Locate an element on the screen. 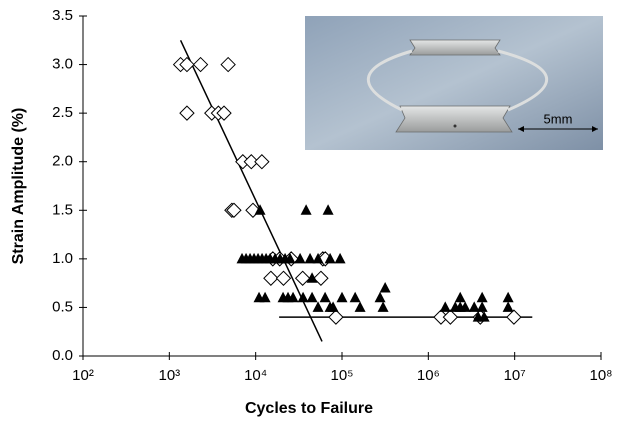  x-tick-label: 10⁸ is located at coordinates (600, 375).